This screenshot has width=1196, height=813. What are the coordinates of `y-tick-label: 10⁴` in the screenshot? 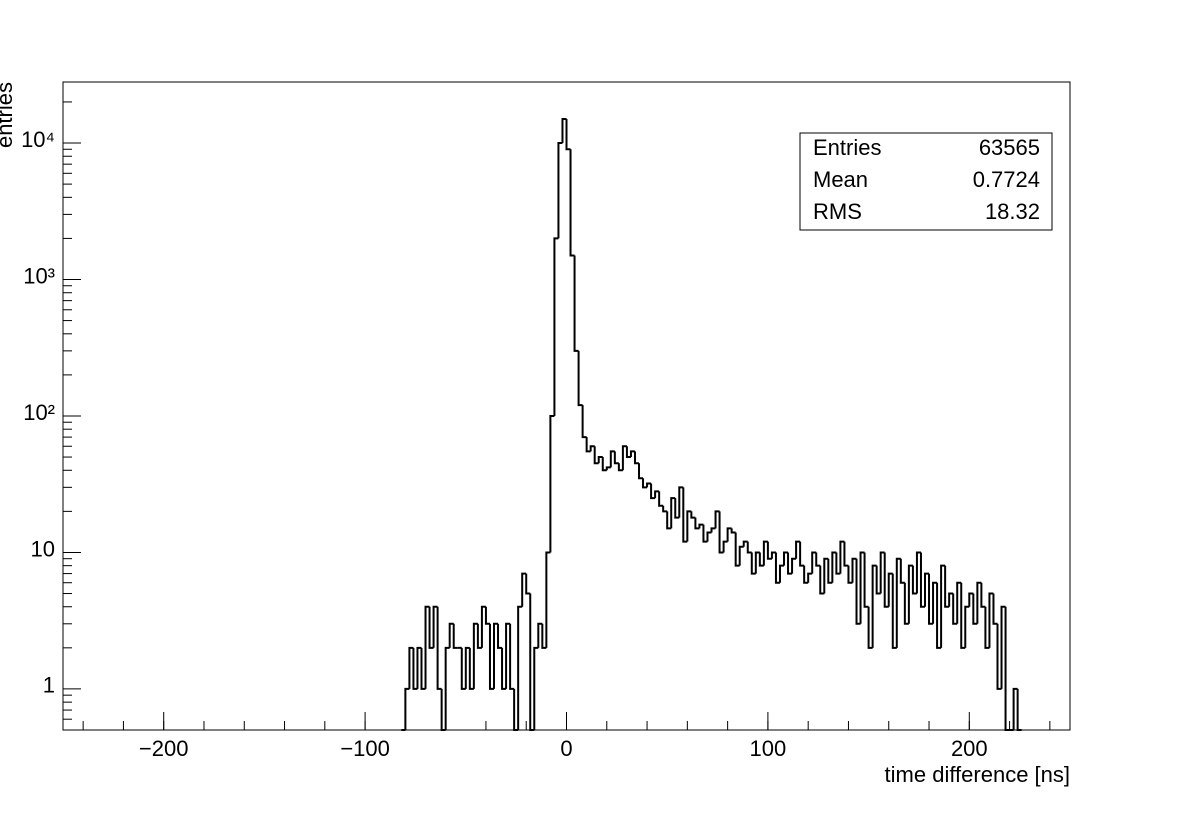 It's located at (38, 139).